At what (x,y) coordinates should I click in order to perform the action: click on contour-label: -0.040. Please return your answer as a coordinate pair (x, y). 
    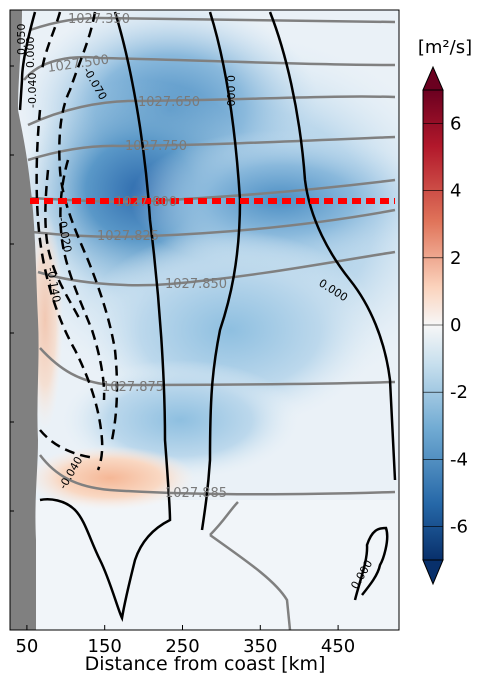
    Looking at the image, I should click on (32, 90).